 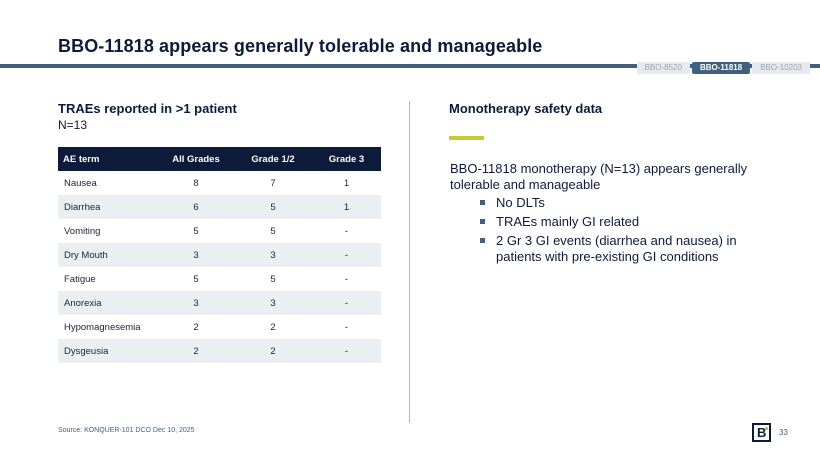 I want to click on bullet-item: No DLTs, so click(x=630, y=203).